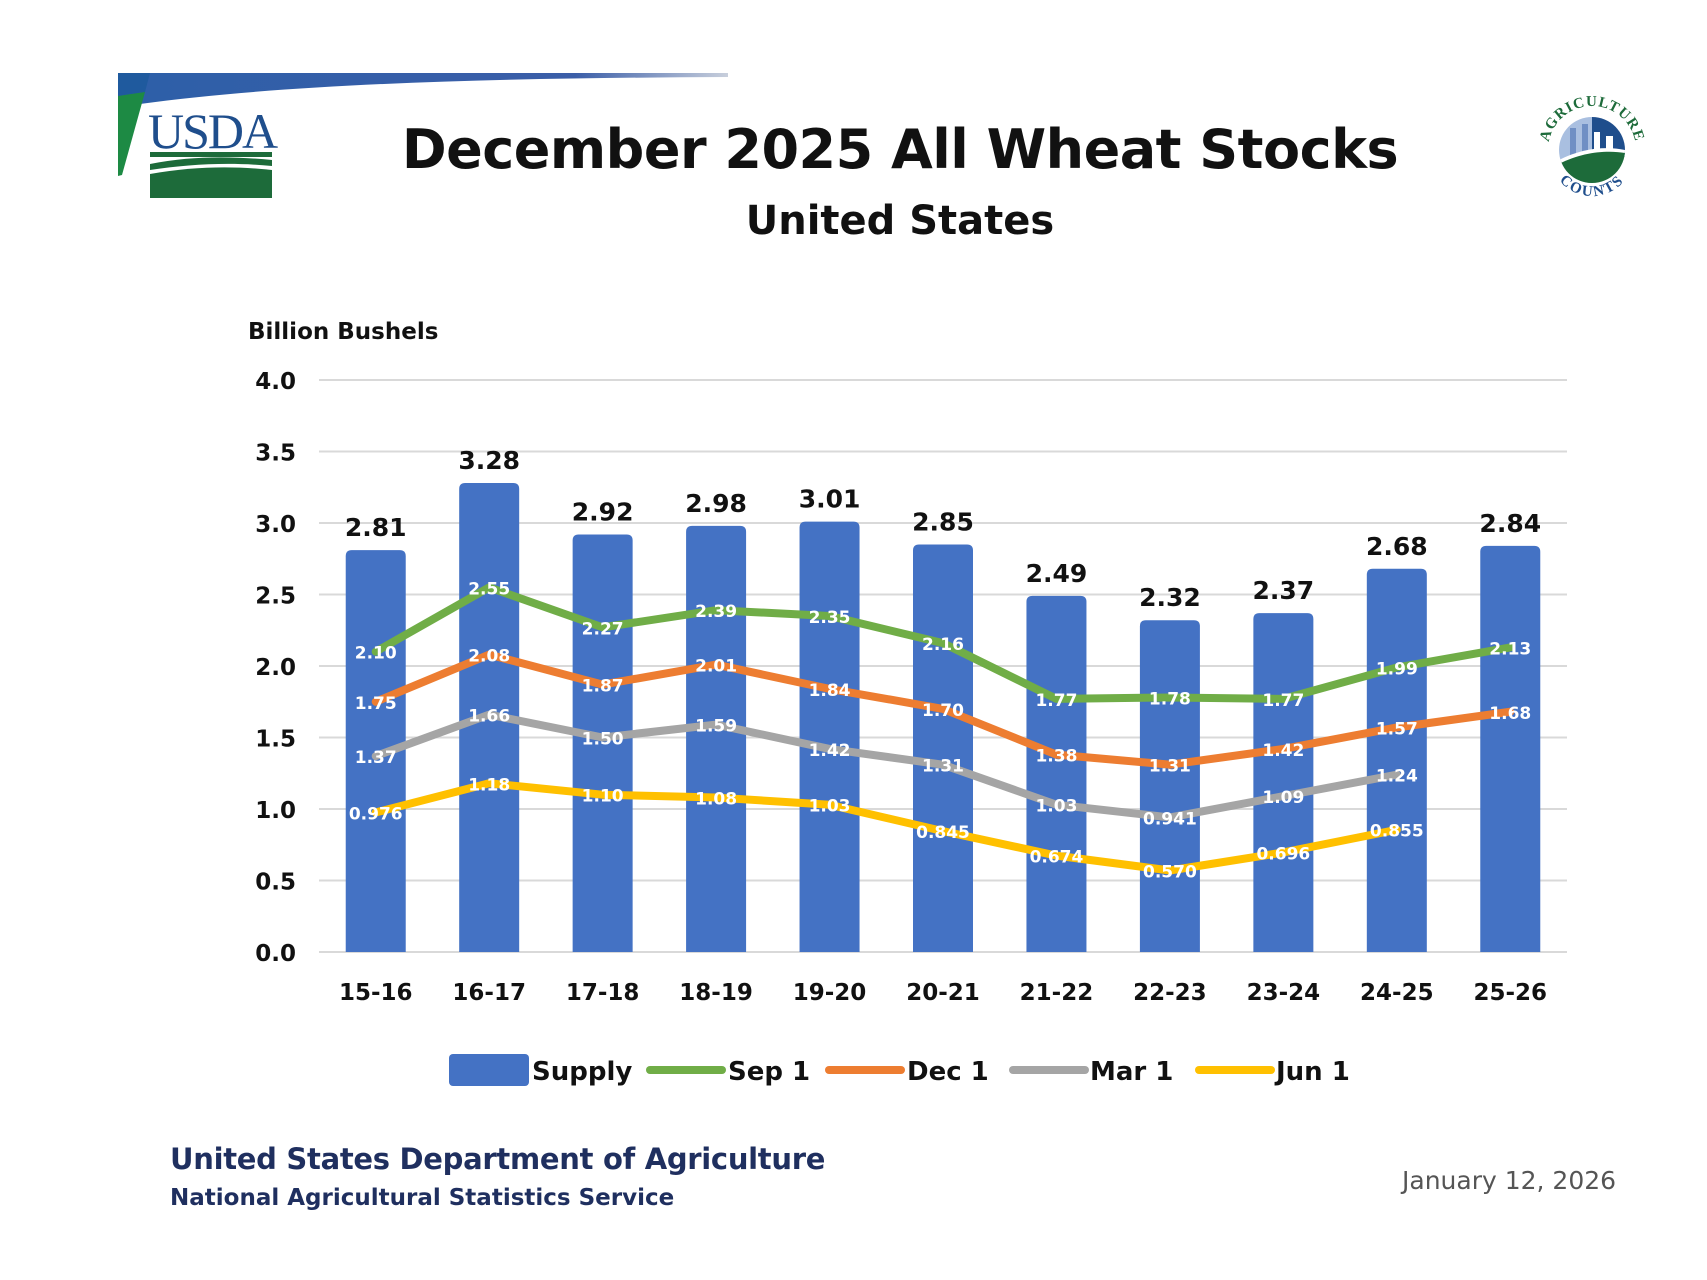  What do you see at coordinates (1170, 767) in the screenshot?
I see `line-data-label: 1.31` at bounding box center [1170, 767].